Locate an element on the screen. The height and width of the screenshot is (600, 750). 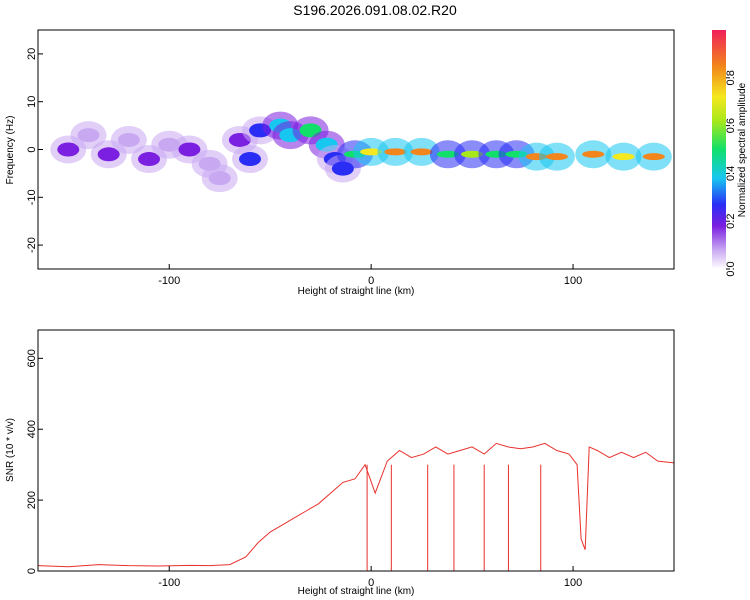
snr-dropouts is located at coordinates (454, 517).